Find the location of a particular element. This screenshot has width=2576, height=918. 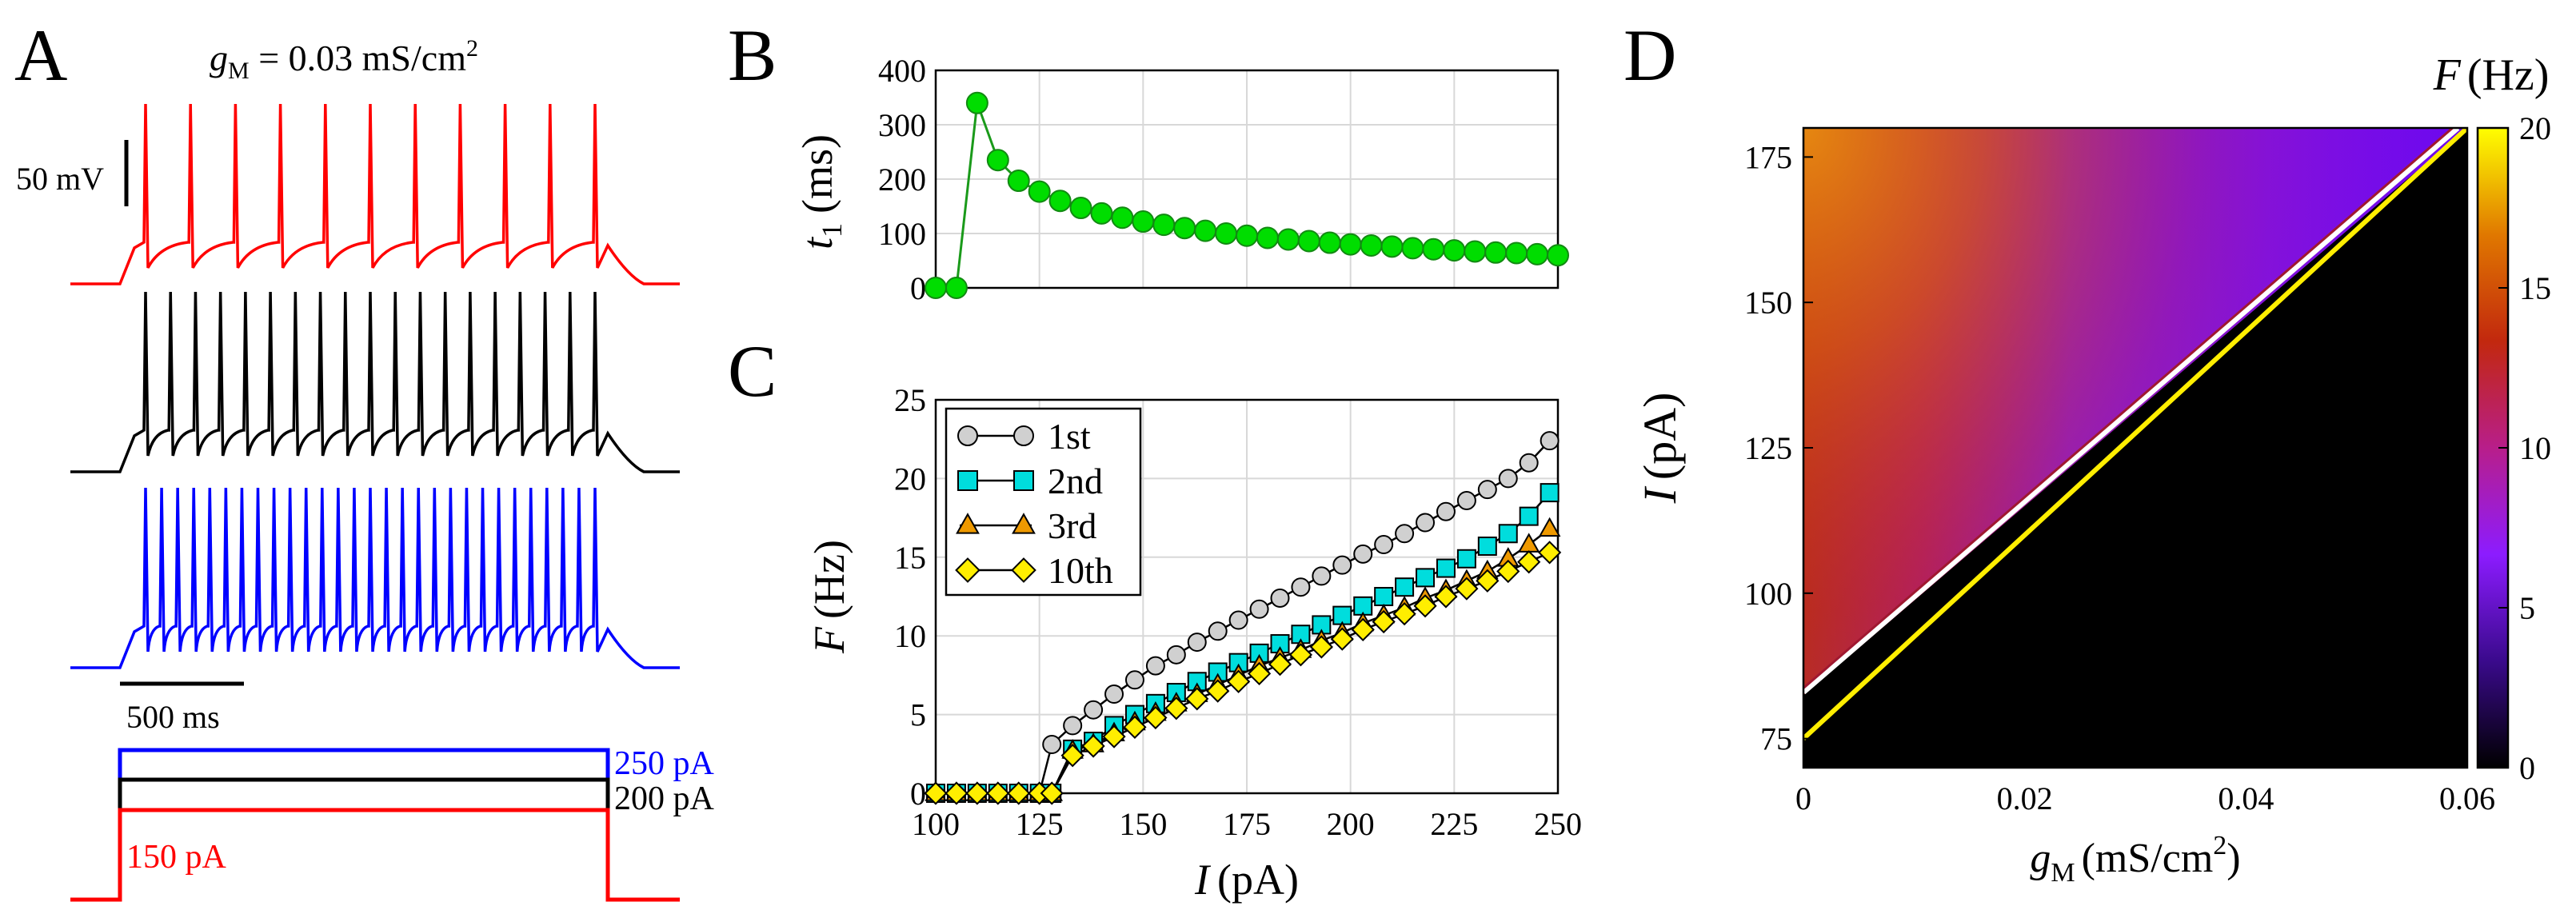

colorbar-tick-label: 5 is located at coordinates (2527, 608).